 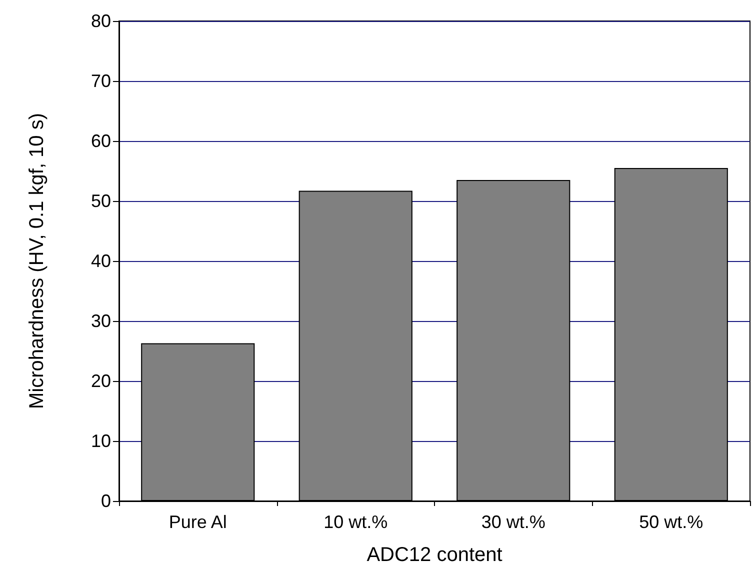 I want to click on x-tick-label: 50 wt.%, so click(x=671, y=522).